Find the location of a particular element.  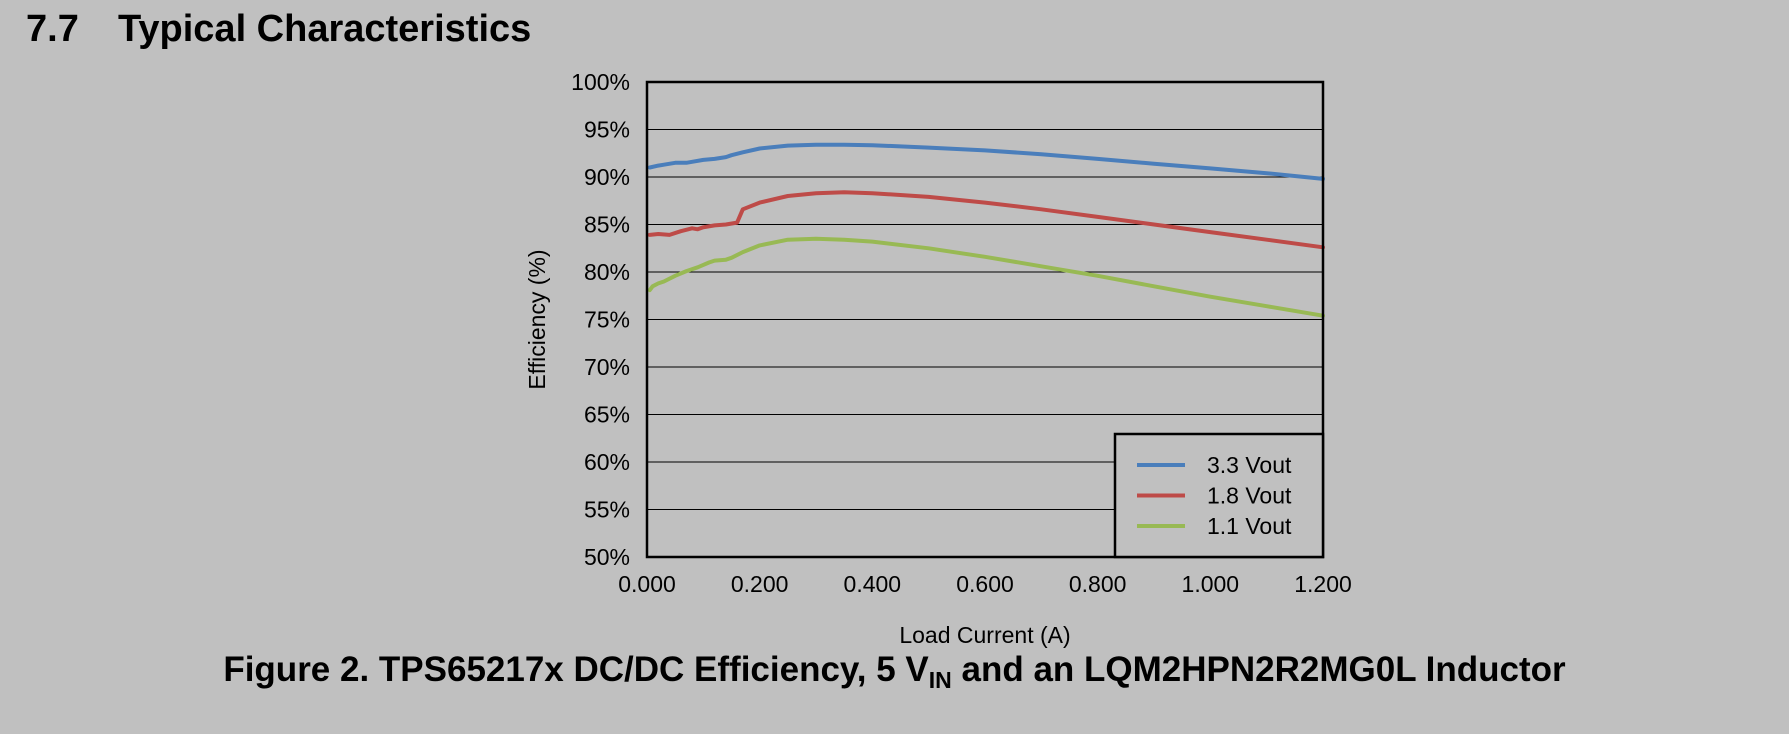

section-heading: 7.7 Typical Characteristics is located at coordinates (278, 29).